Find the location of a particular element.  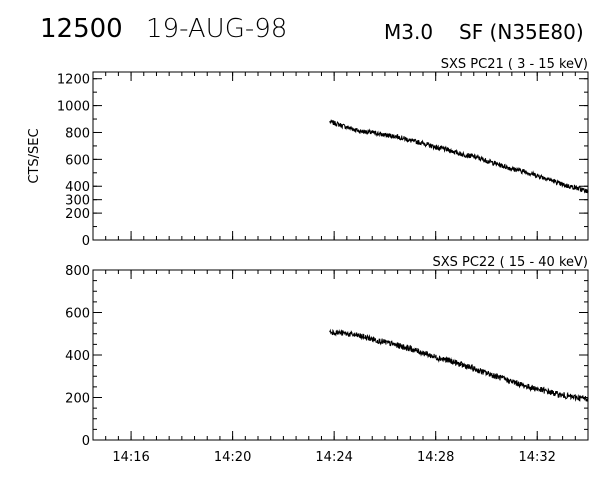

panel1-ytick-label: 400 is located at coordinates (77, 187).